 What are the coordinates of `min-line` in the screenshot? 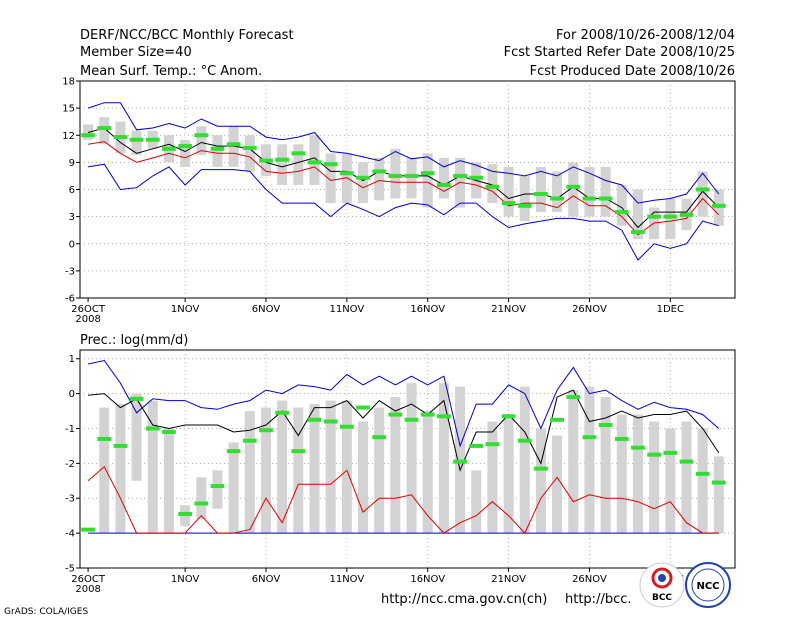 It's located at (403, 212).